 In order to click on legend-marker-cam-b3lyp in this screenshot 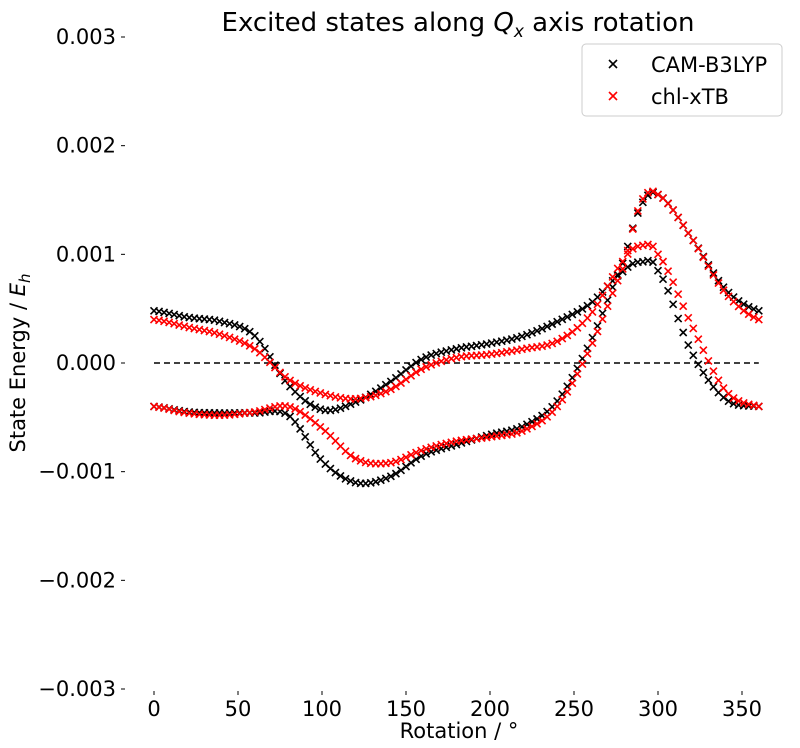, I will do `click(613, 64)`.